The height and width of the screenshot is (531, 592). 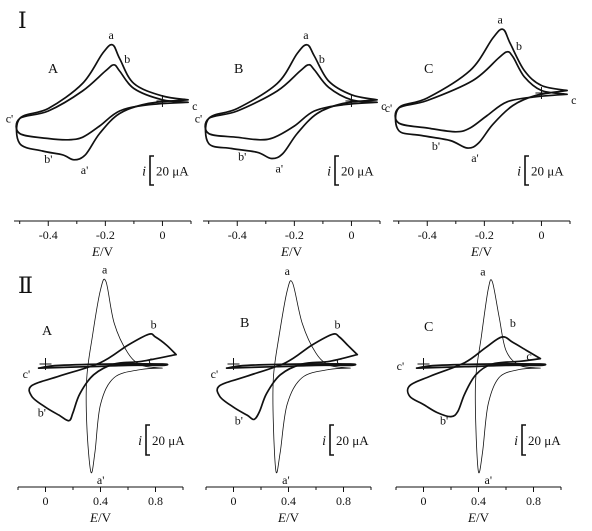 What do you see at coordinates (25, 285) in the screenshot?
I see `row-label-2: Ⅱ` at bounding box center [25, 285].